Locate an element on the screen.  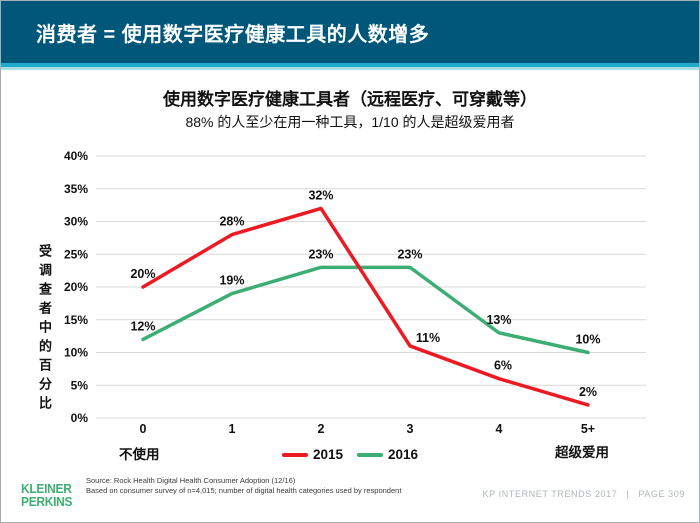
chart-legend: 2015 2016 is located at coordinates (350, 454).